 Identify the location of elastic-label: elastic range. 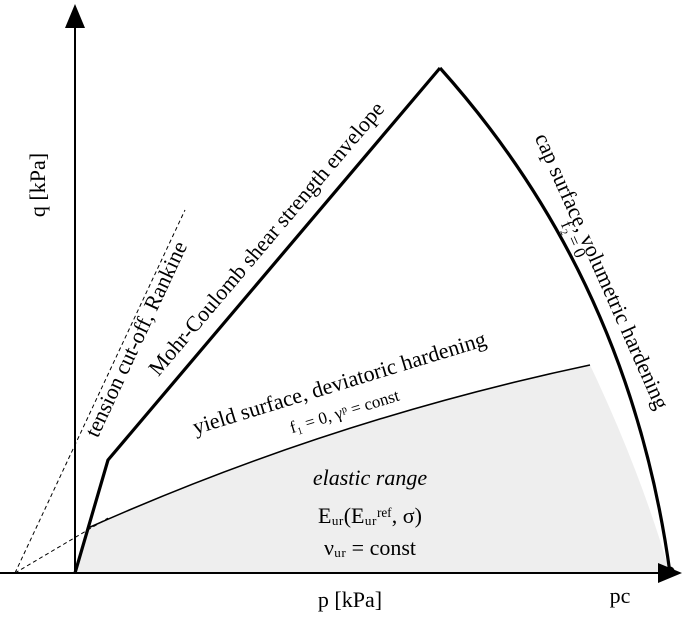
(370, 477).